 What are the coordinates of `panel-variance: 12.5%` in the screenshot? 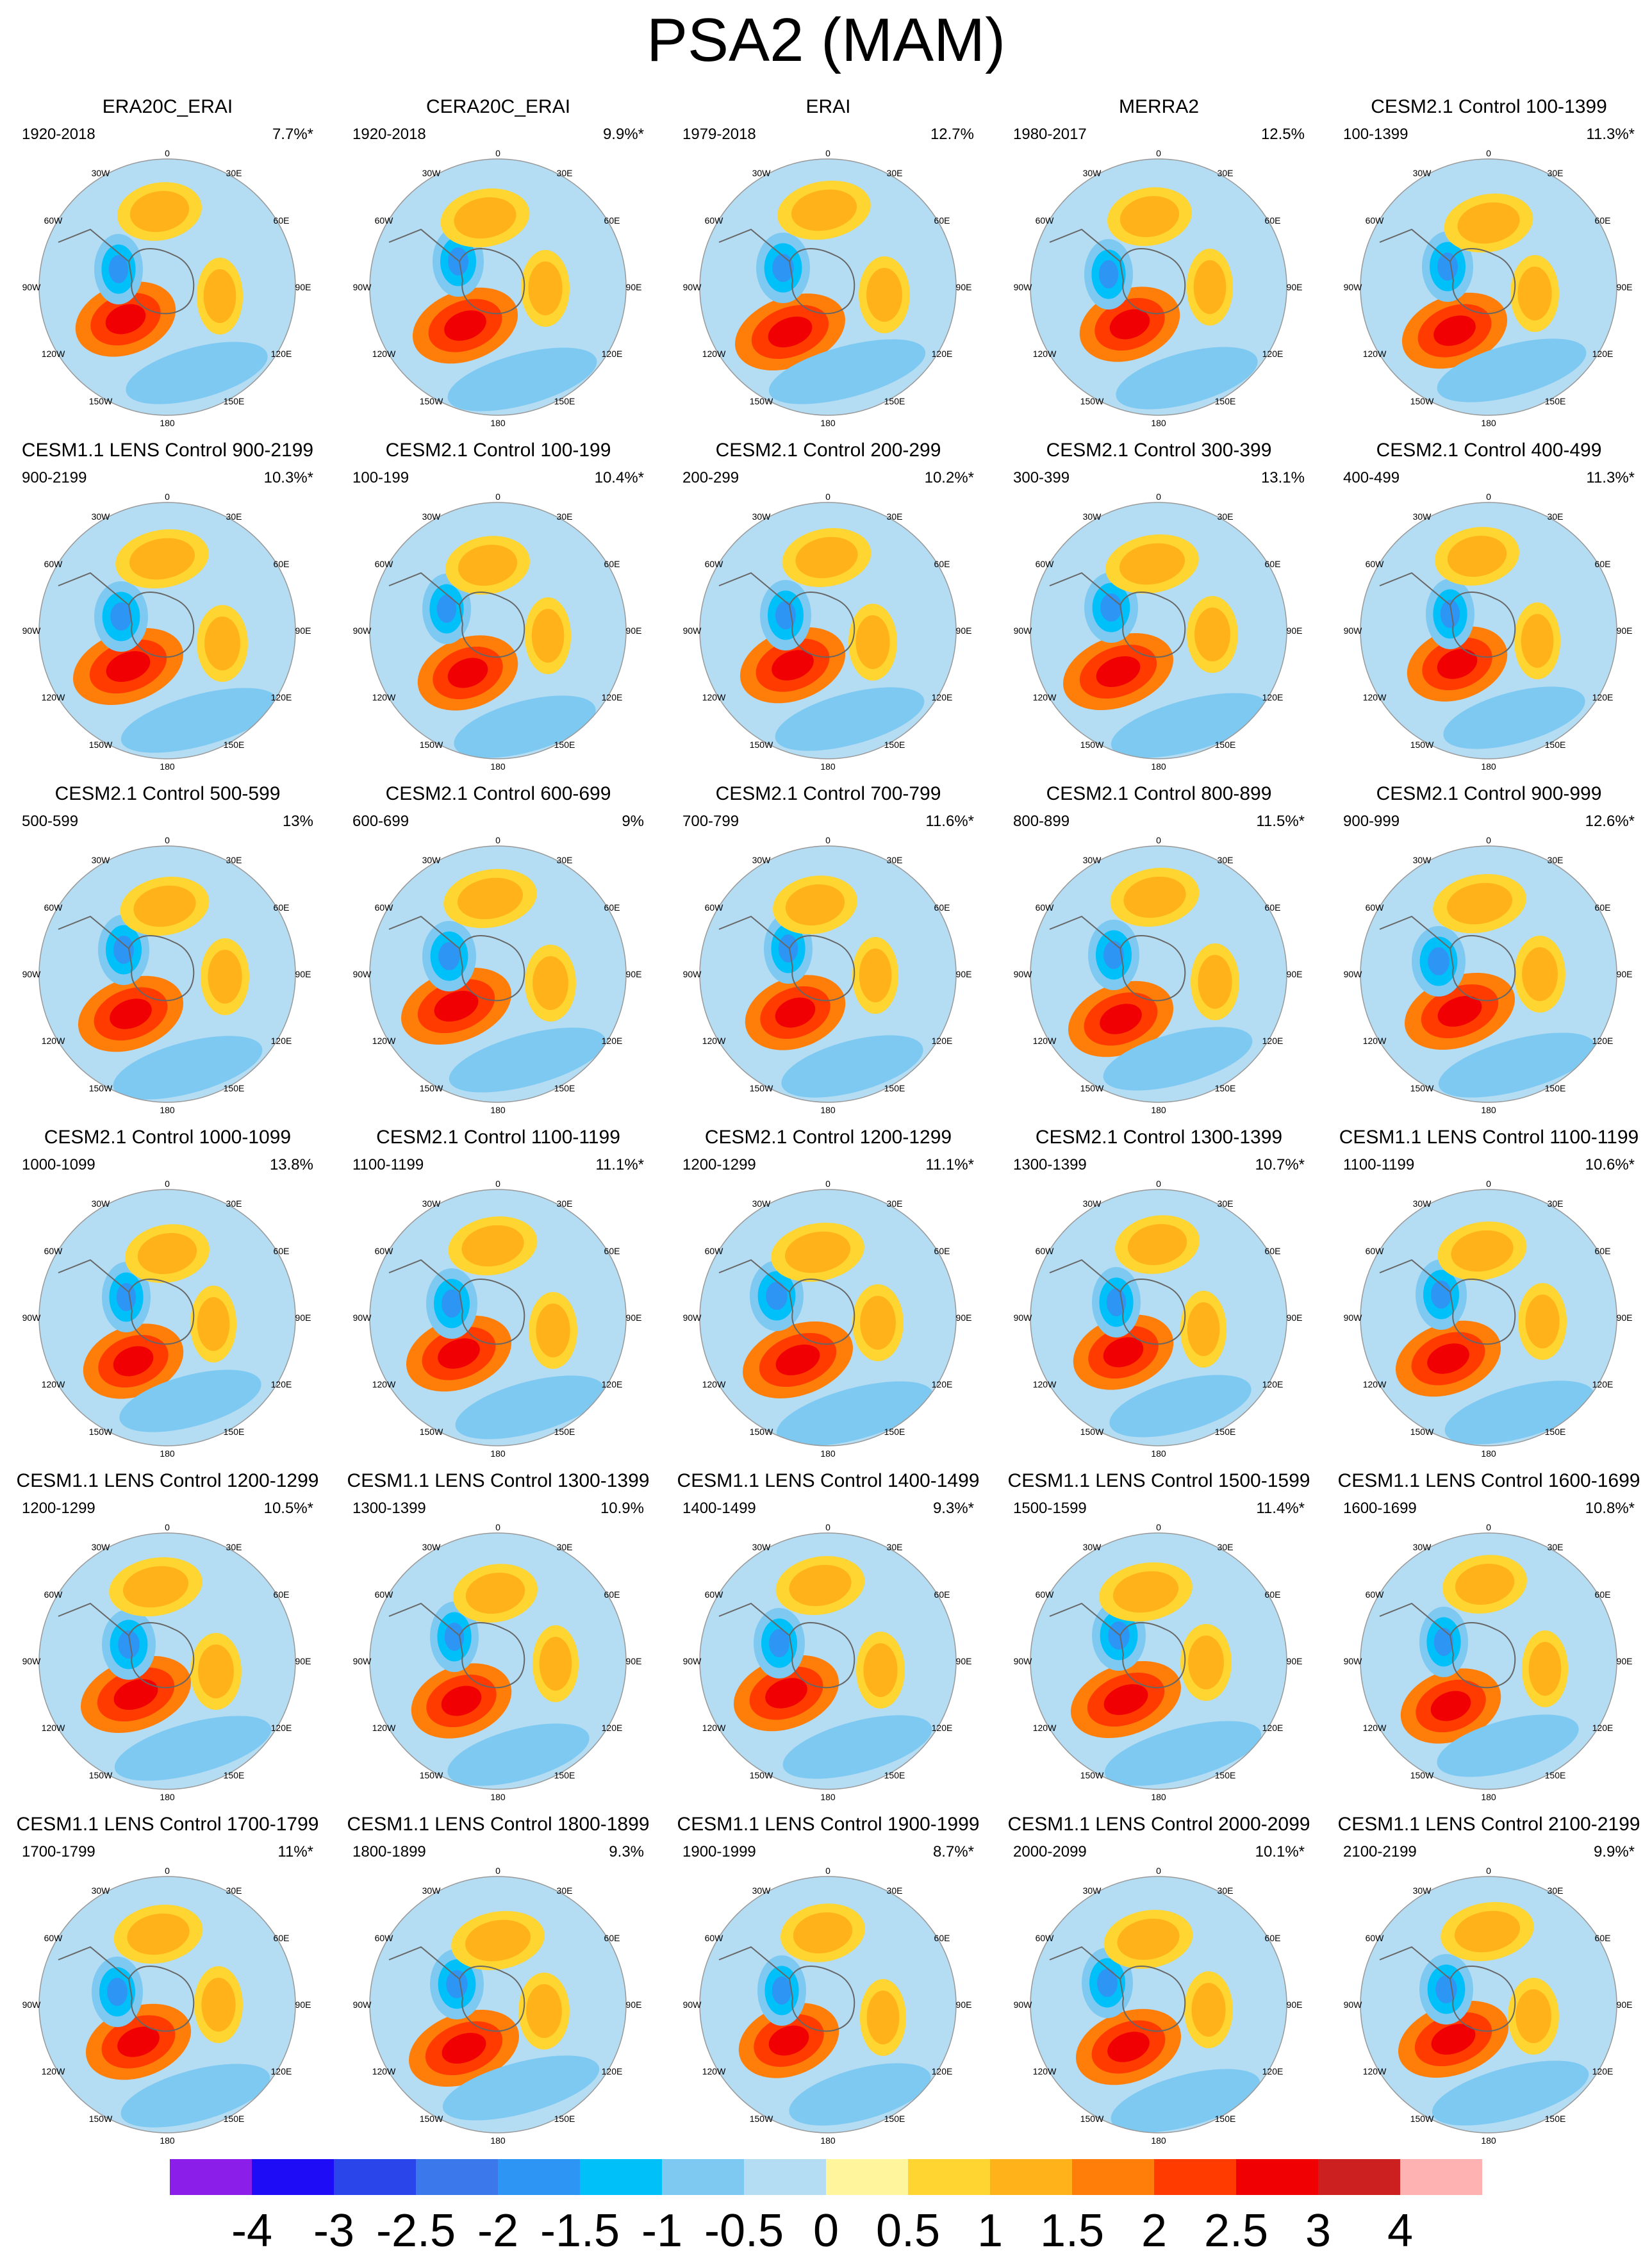 It's located at (1282, 135).